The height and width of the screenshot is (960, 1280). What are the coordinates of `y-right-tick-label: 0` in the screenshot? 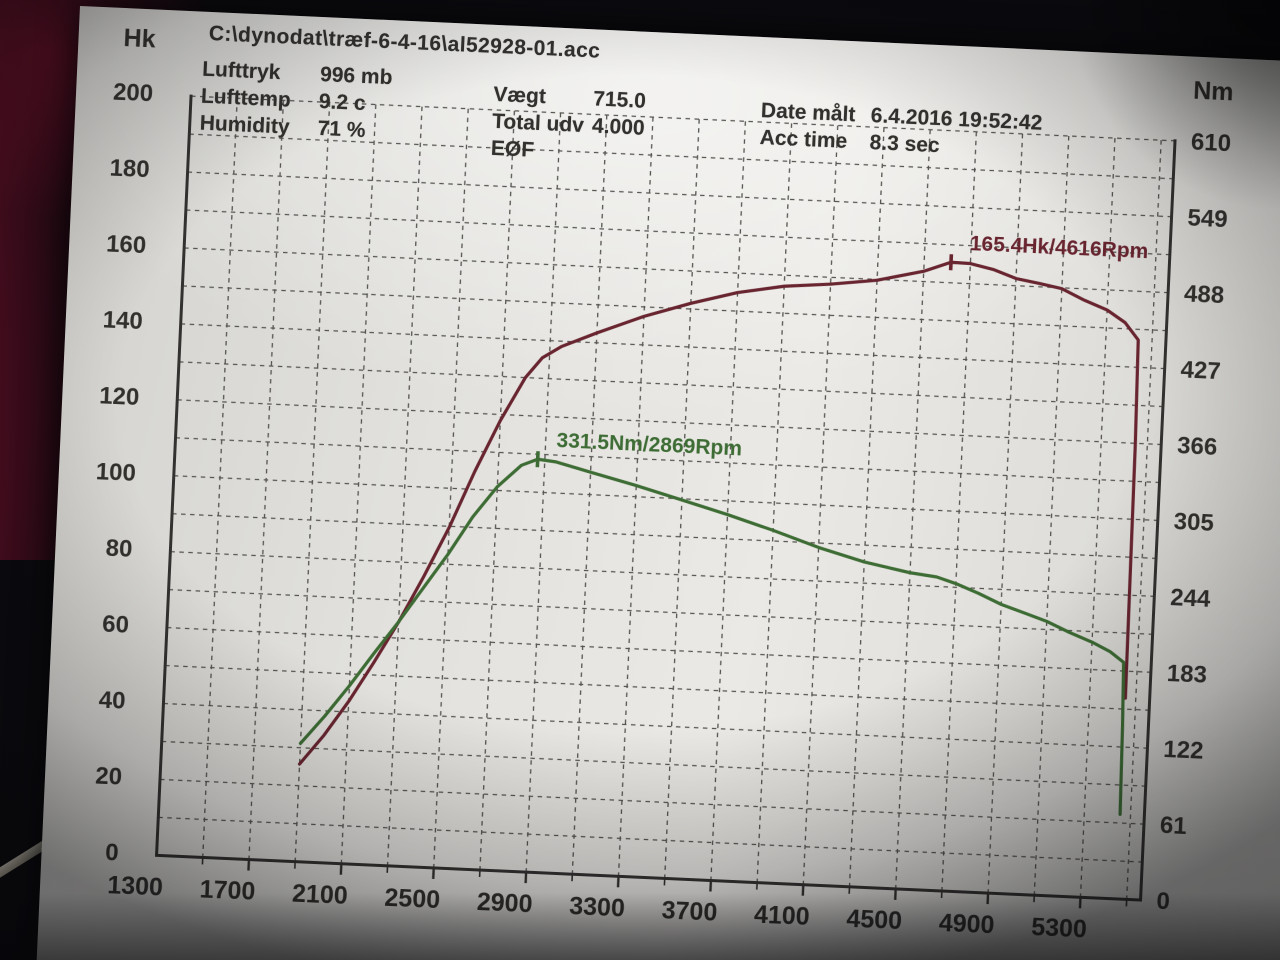 It's located at (1163, 902).